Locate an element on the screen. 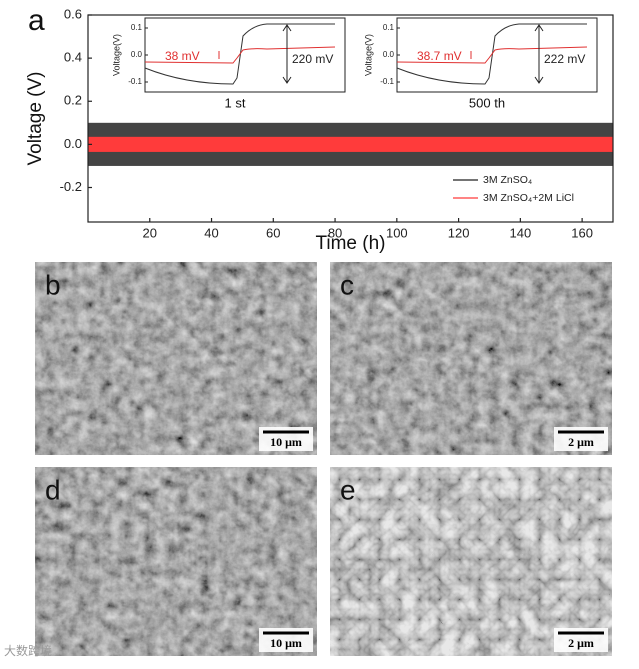 Image resolution: width=639 pixels, height=669 pixels. x-axis-label: Time (h) is located at coordinates (350, 243).